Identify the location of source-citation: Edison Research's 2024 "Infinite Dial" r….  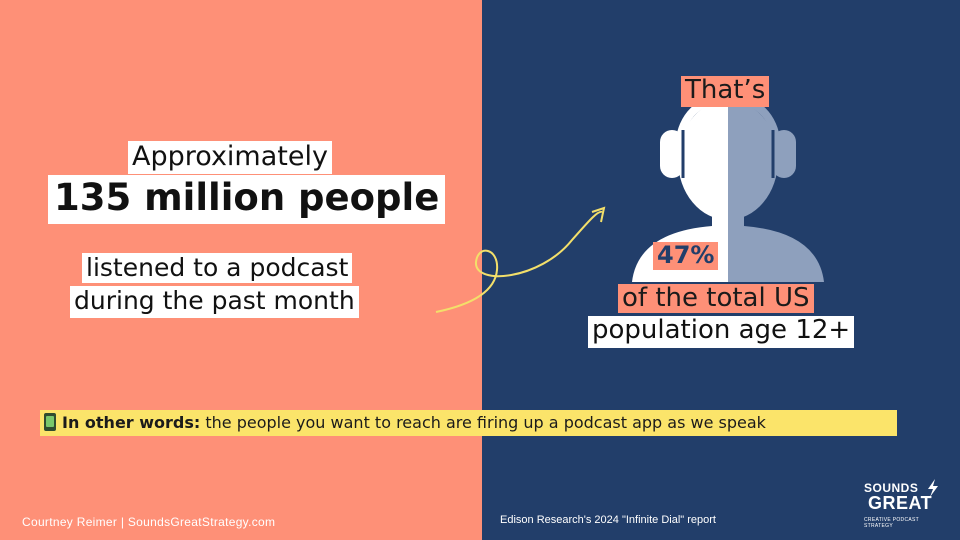
(608, 520).